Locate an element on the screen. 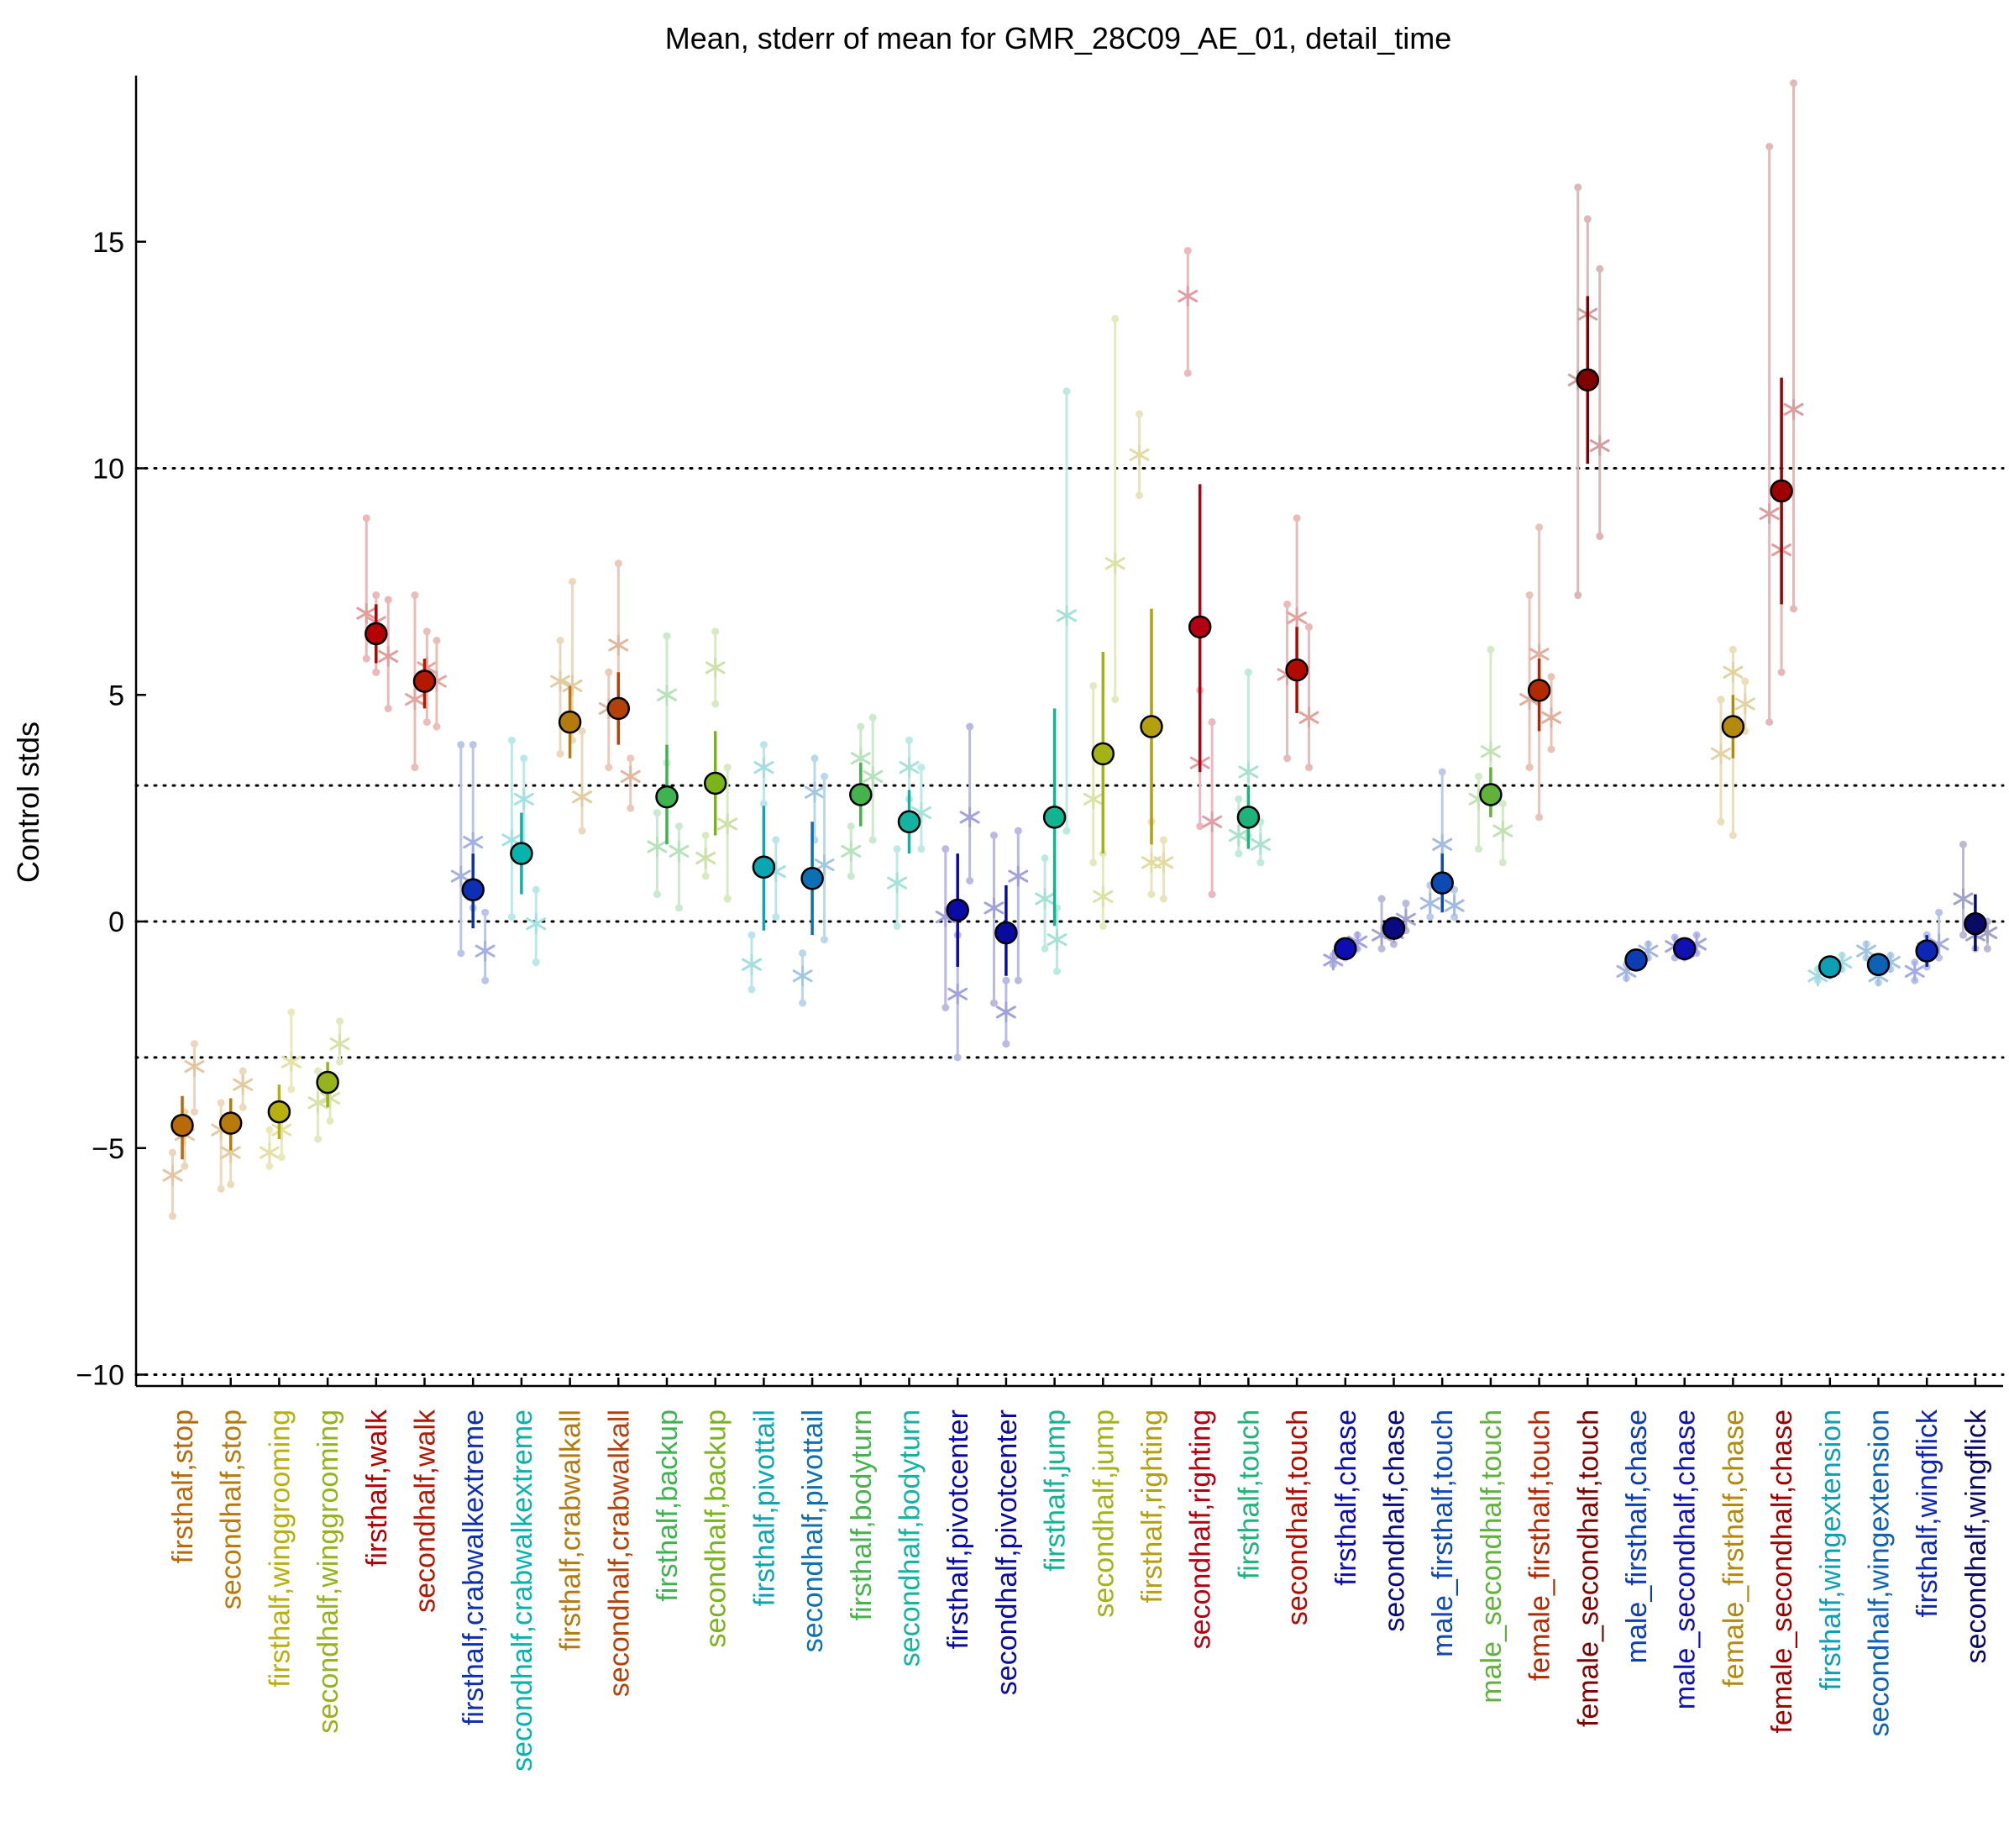 The height and width of the screenshot is (1848, 2009). x-tick-label: firsthalf,righting is located at coordinates (1152, 1507).